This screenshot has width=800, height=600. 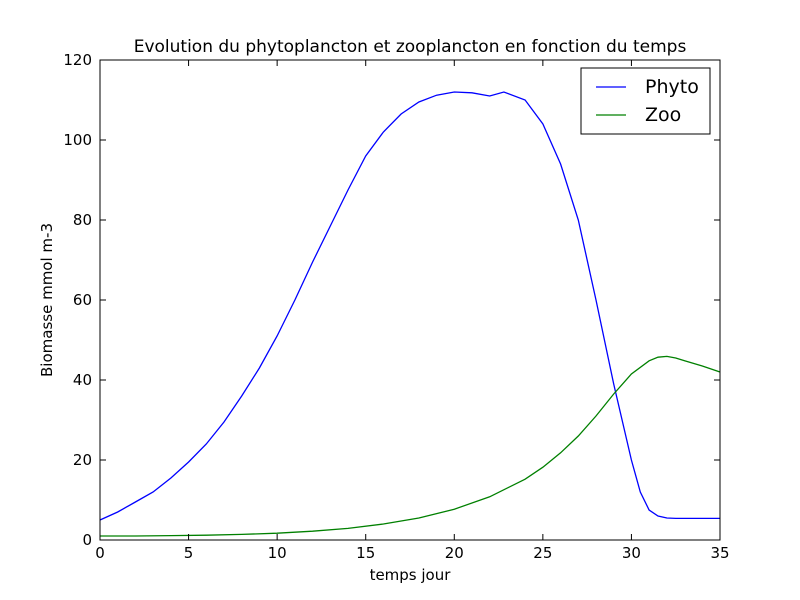 I want to click on x-tick-label: 25, so click(x=542, y=553).